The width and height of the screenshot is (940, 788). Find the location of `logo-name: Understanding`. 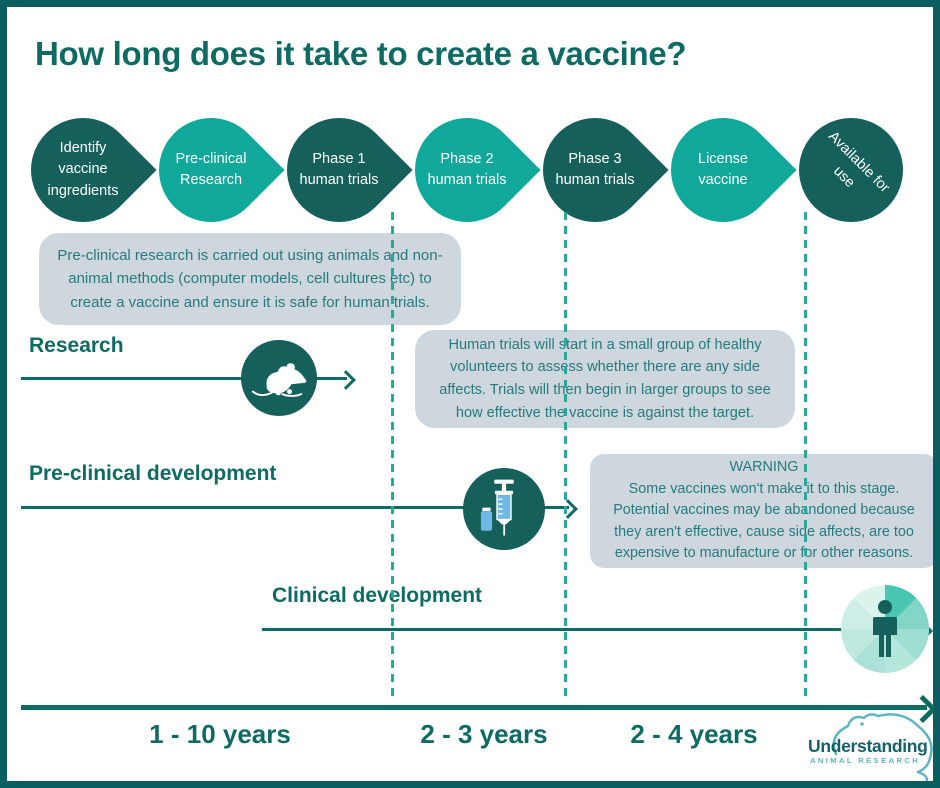

logo-name: Understanding is located at coordinates (868, 746).